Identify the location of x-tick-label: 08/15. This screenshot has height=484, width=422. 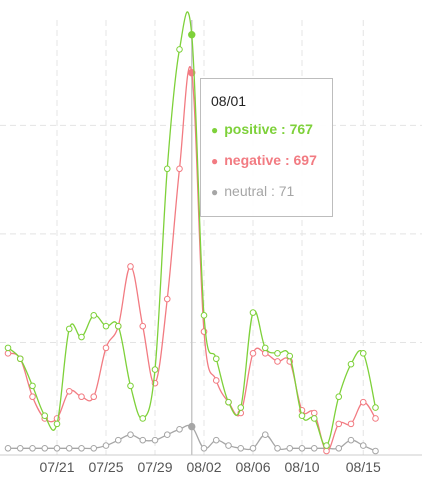
(363, 467).